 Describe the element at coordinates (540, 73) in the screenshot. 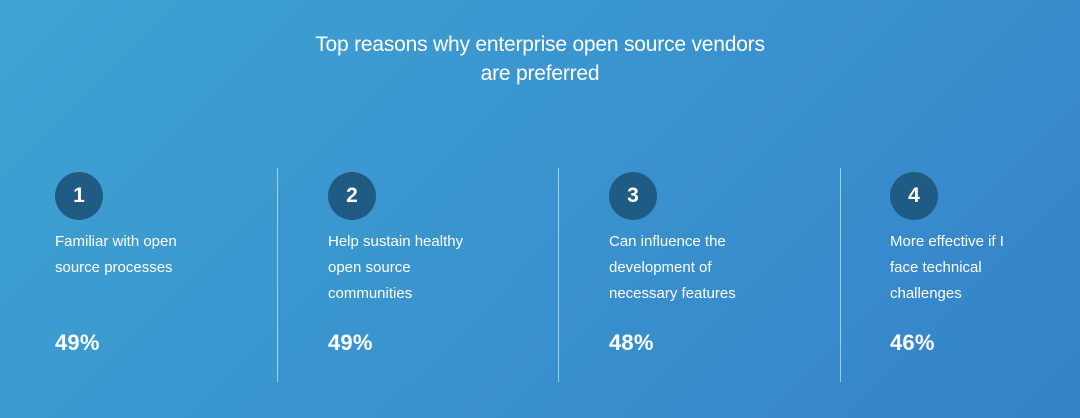

I see `title-line-2: are preferred` at that location.